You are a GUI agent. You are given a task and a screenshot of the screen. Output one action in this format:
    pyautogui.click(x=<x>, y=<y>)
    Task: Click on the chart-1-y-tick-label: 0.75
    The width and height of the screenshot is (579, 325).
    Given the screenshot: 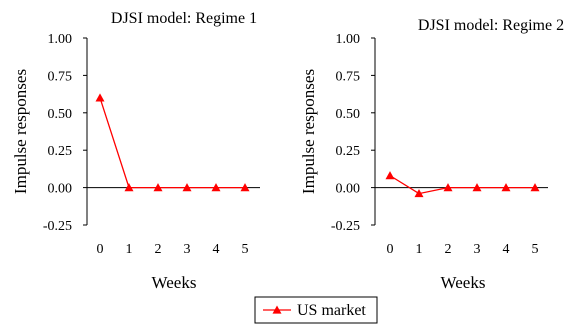 What is the action you would take?
    pyautogui.click(x=60, y=76)
    